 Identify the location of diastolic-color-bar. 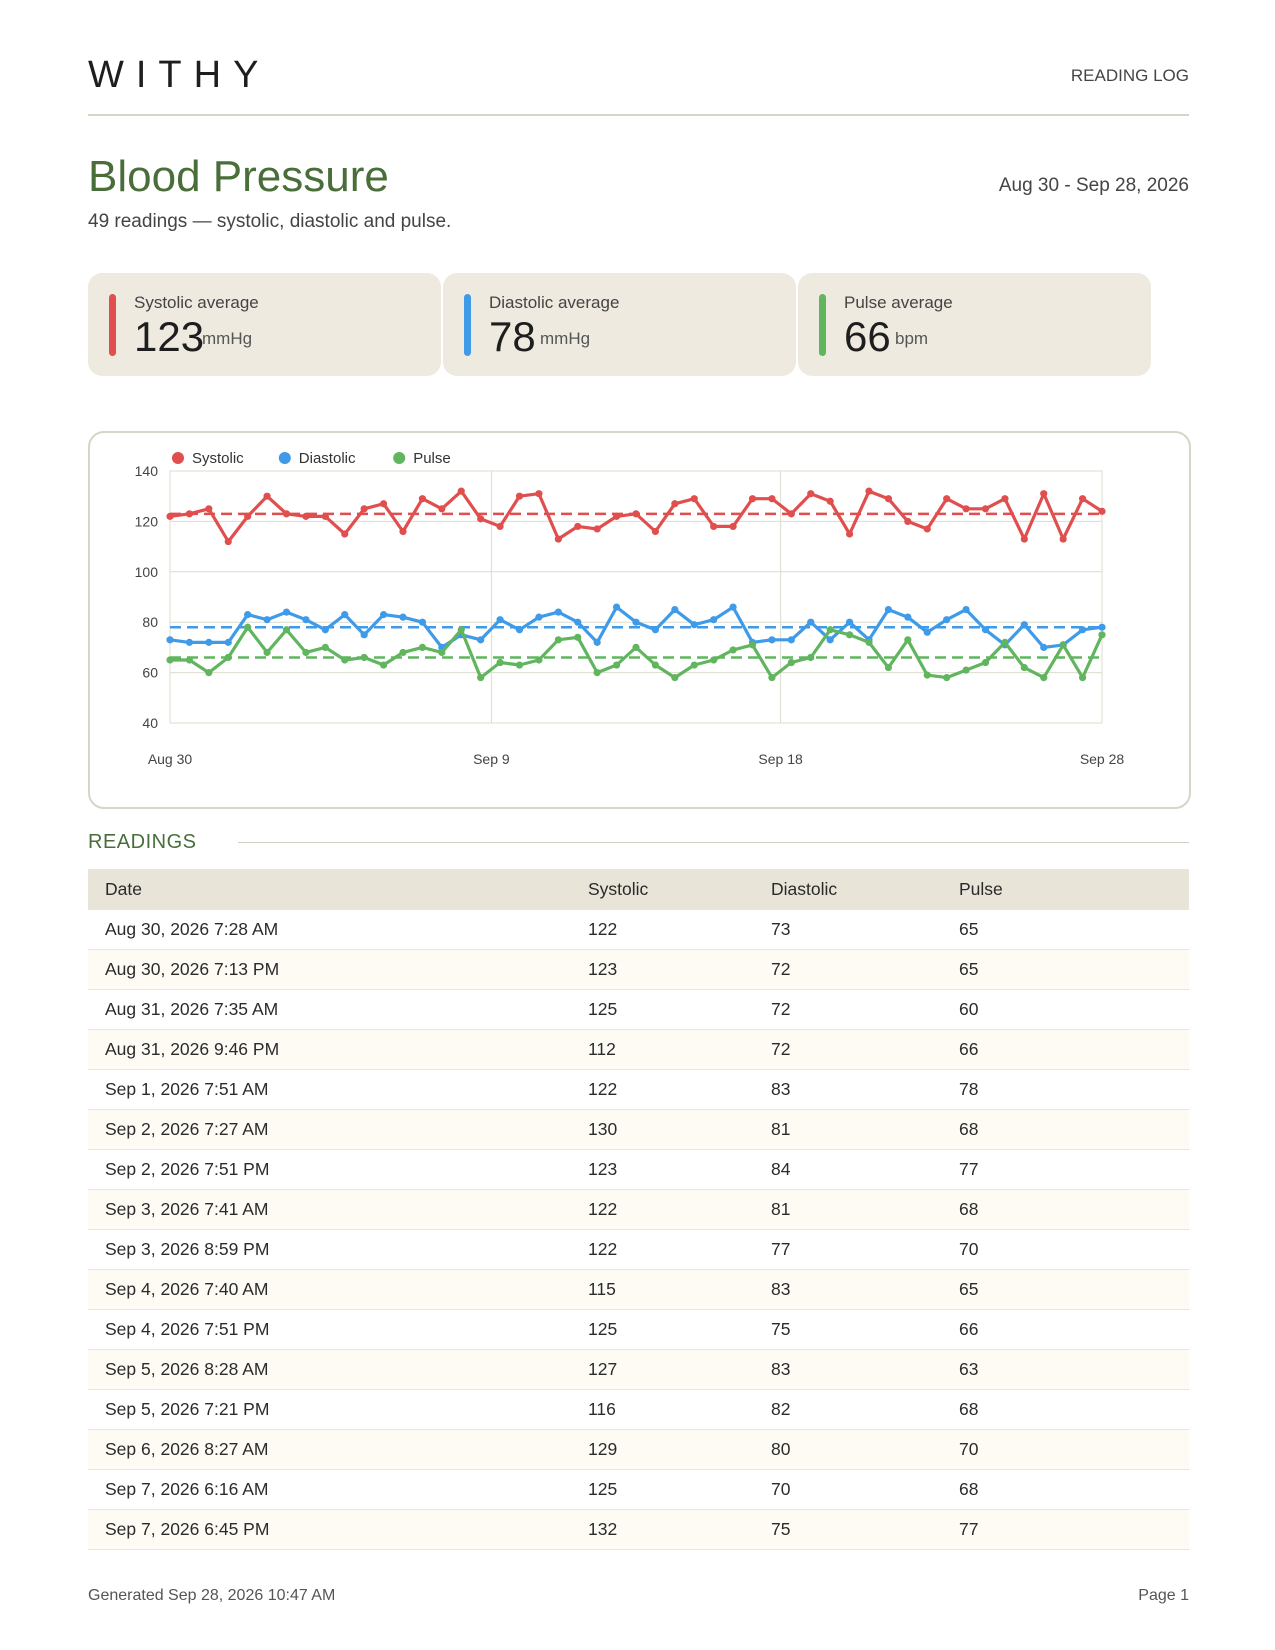
(467, 325).